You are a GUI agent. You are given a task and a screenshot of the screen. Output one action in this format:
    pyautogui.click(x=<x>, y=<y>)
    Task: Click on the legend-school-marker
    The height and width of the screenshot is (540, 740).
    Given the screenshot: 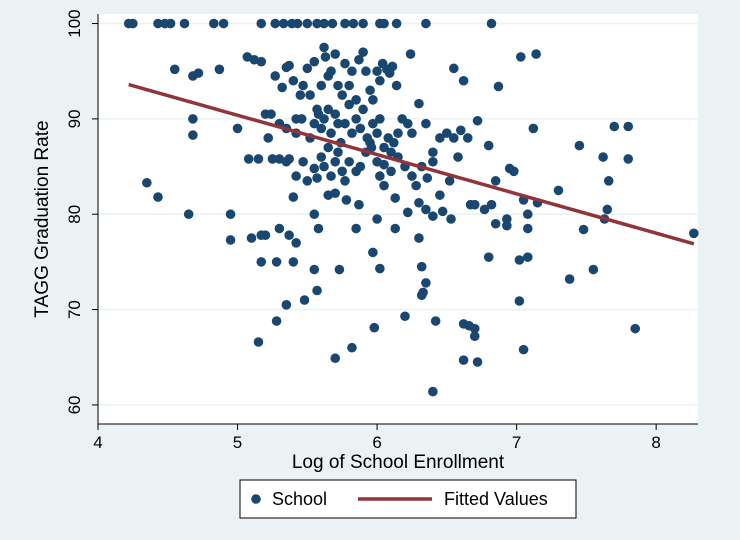 What is the action you would take?
    pyautogui.click(x=256, y=499)
    